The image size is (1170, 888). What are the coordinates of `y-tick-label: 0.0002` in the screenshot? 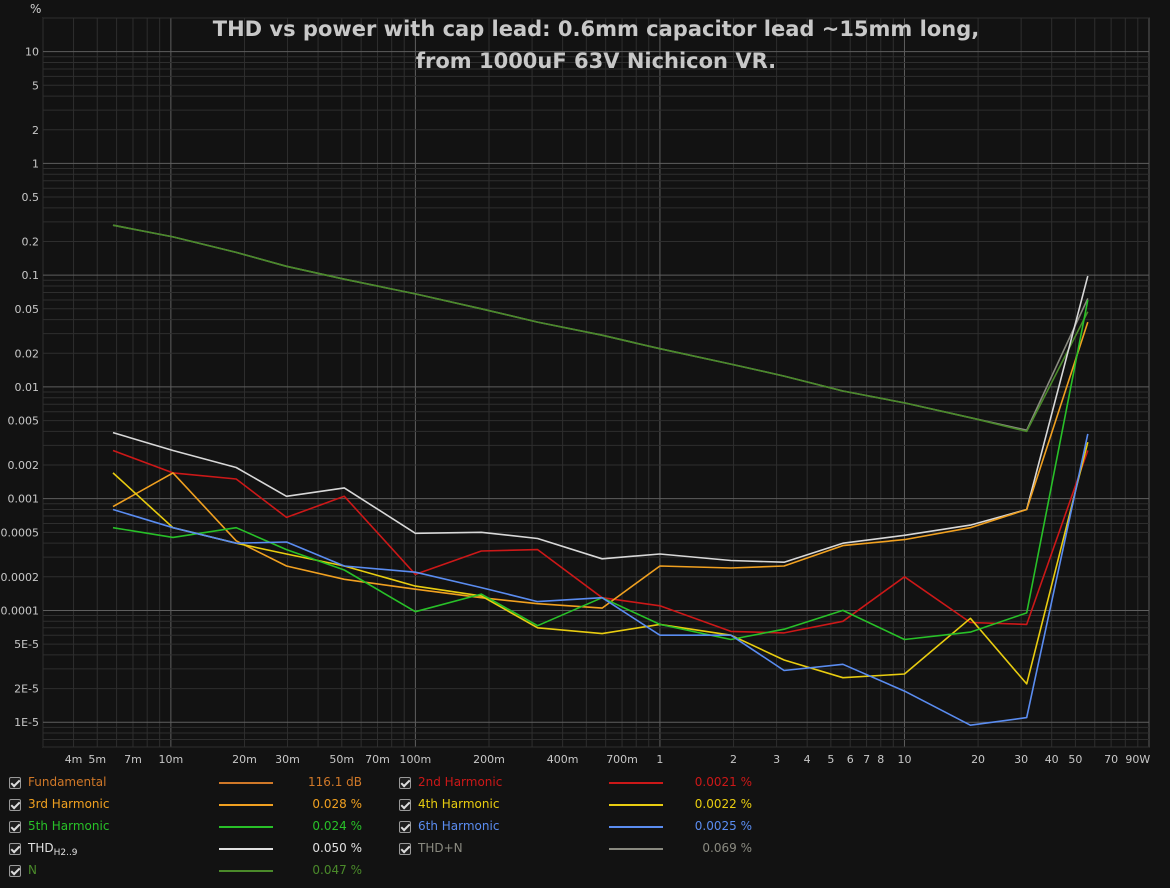 It's located at (20, 577).